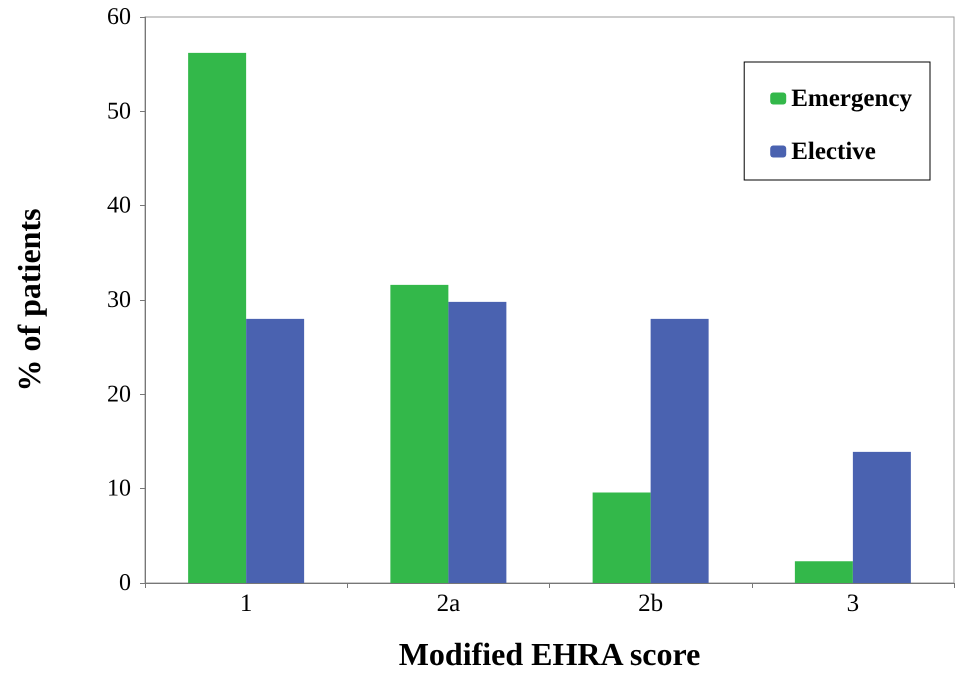 The image size is (960, 675). I want to click on x-tick-label: 3, so click(853, 603).